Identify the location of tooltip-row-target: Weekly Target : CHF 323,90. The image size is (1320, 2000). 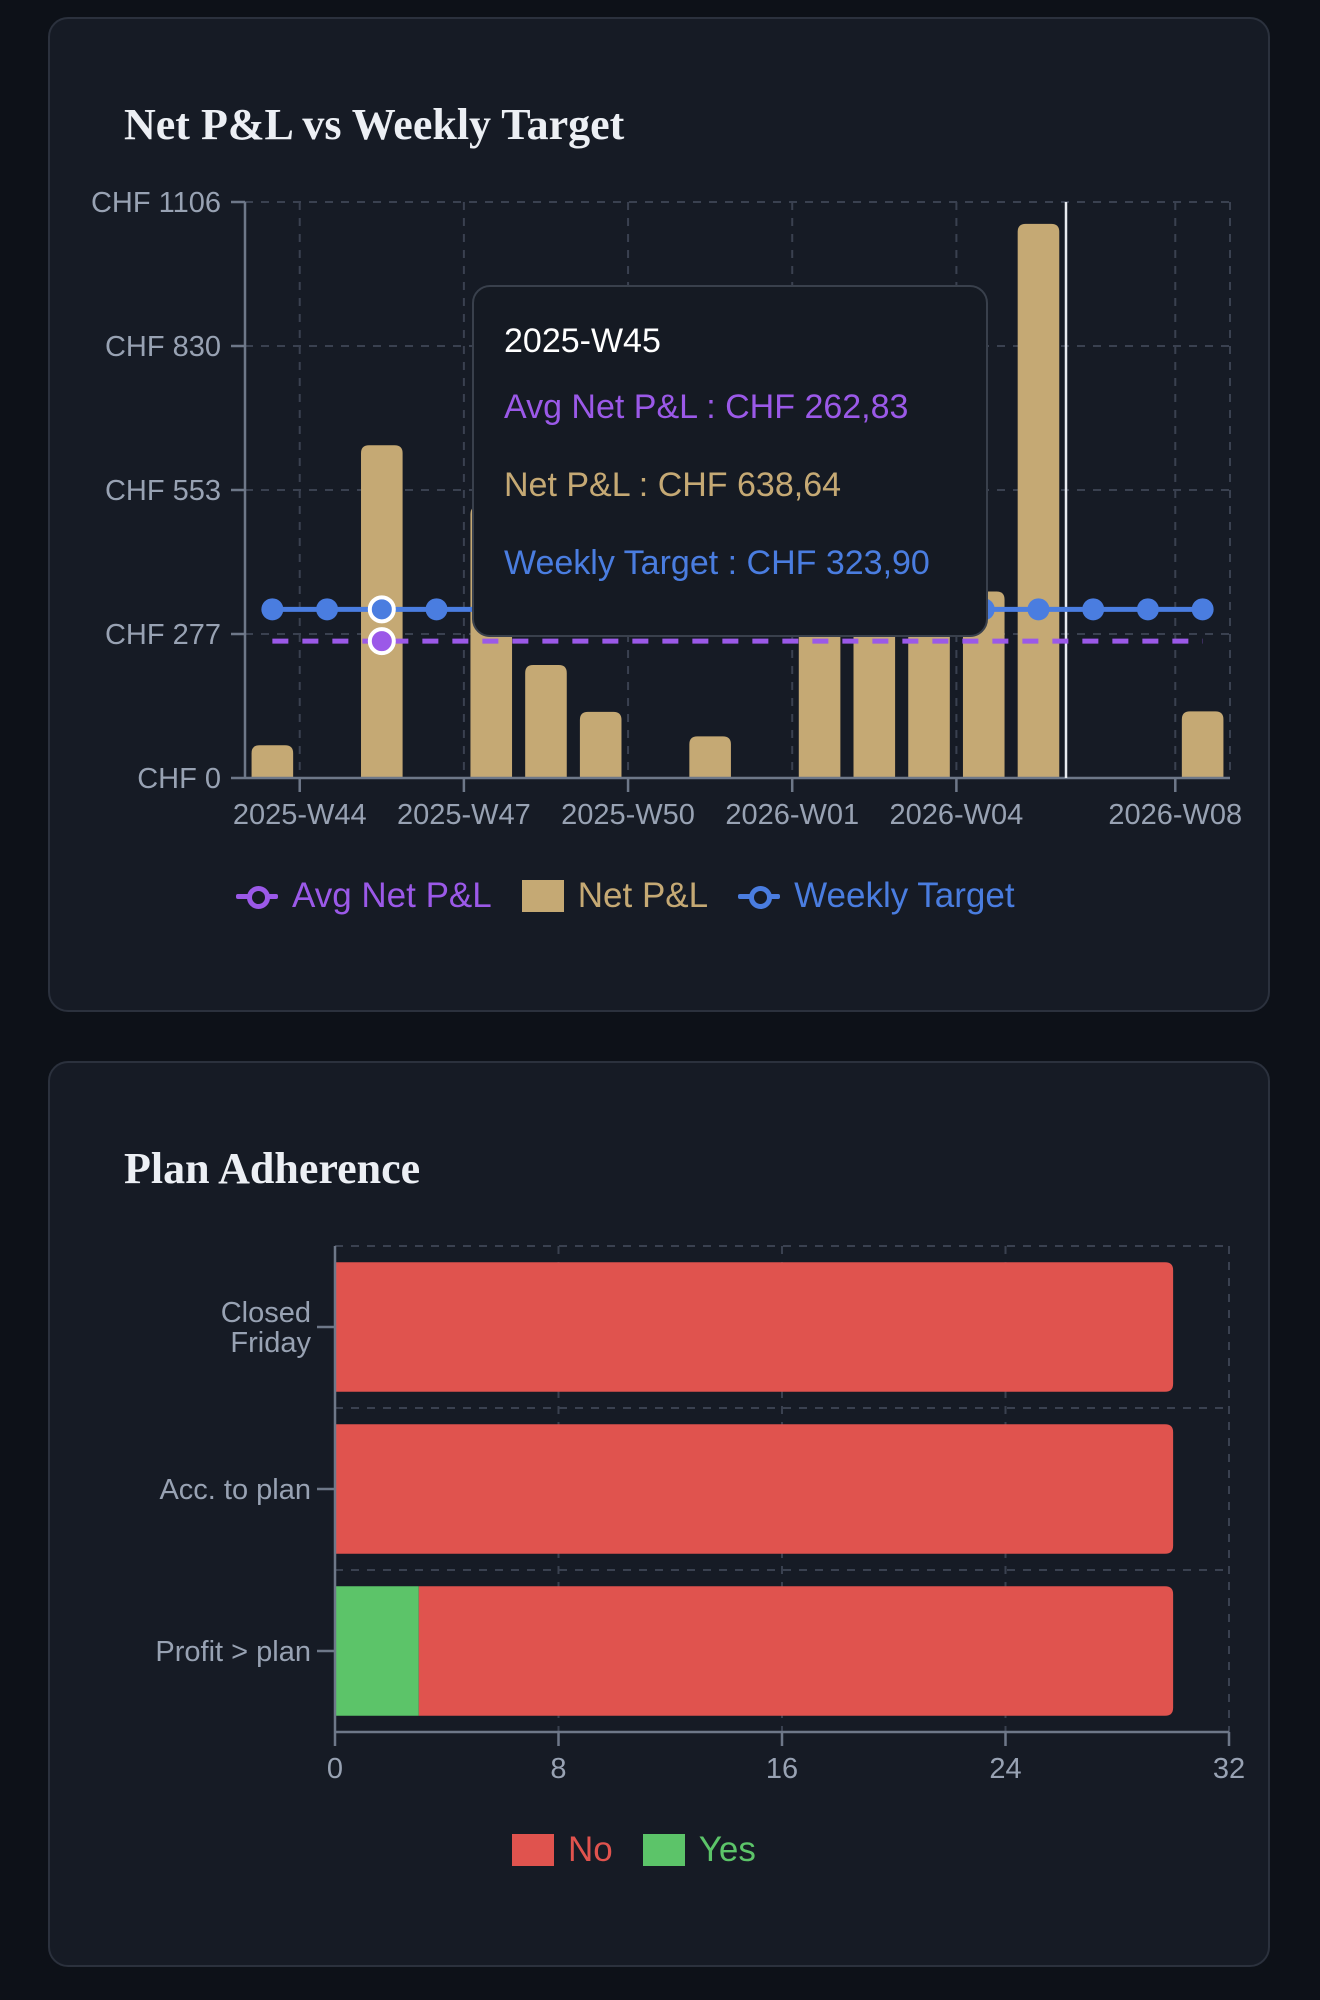
(717, 563).